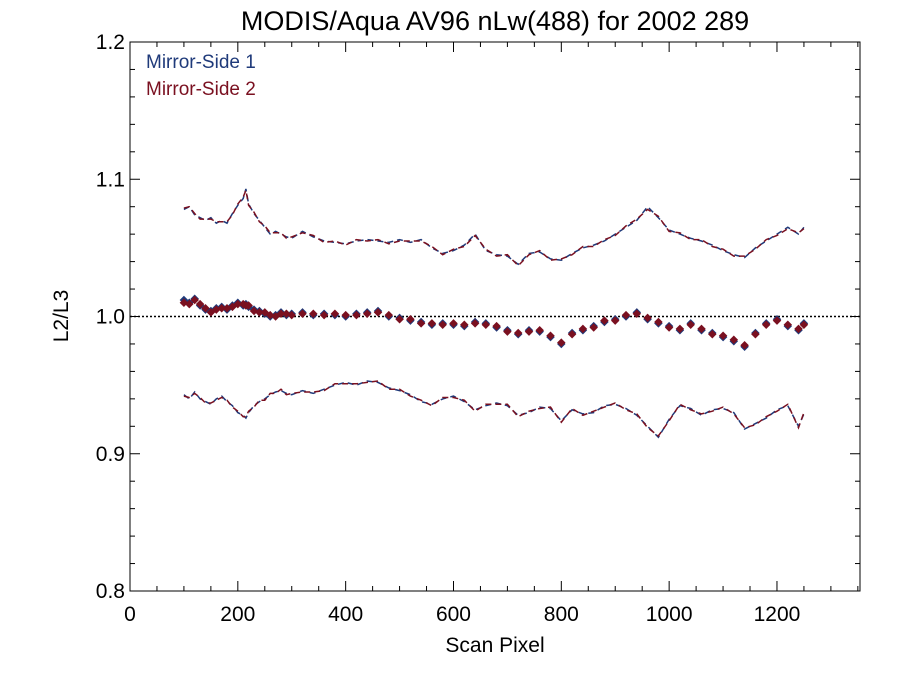 Image resolution: width=900 pixels, height=675 pixels. What do you see at coordinates (110, 42) in the screenshot?
I see `y-tick-label: 1.2` at bounding box center [110, 42].